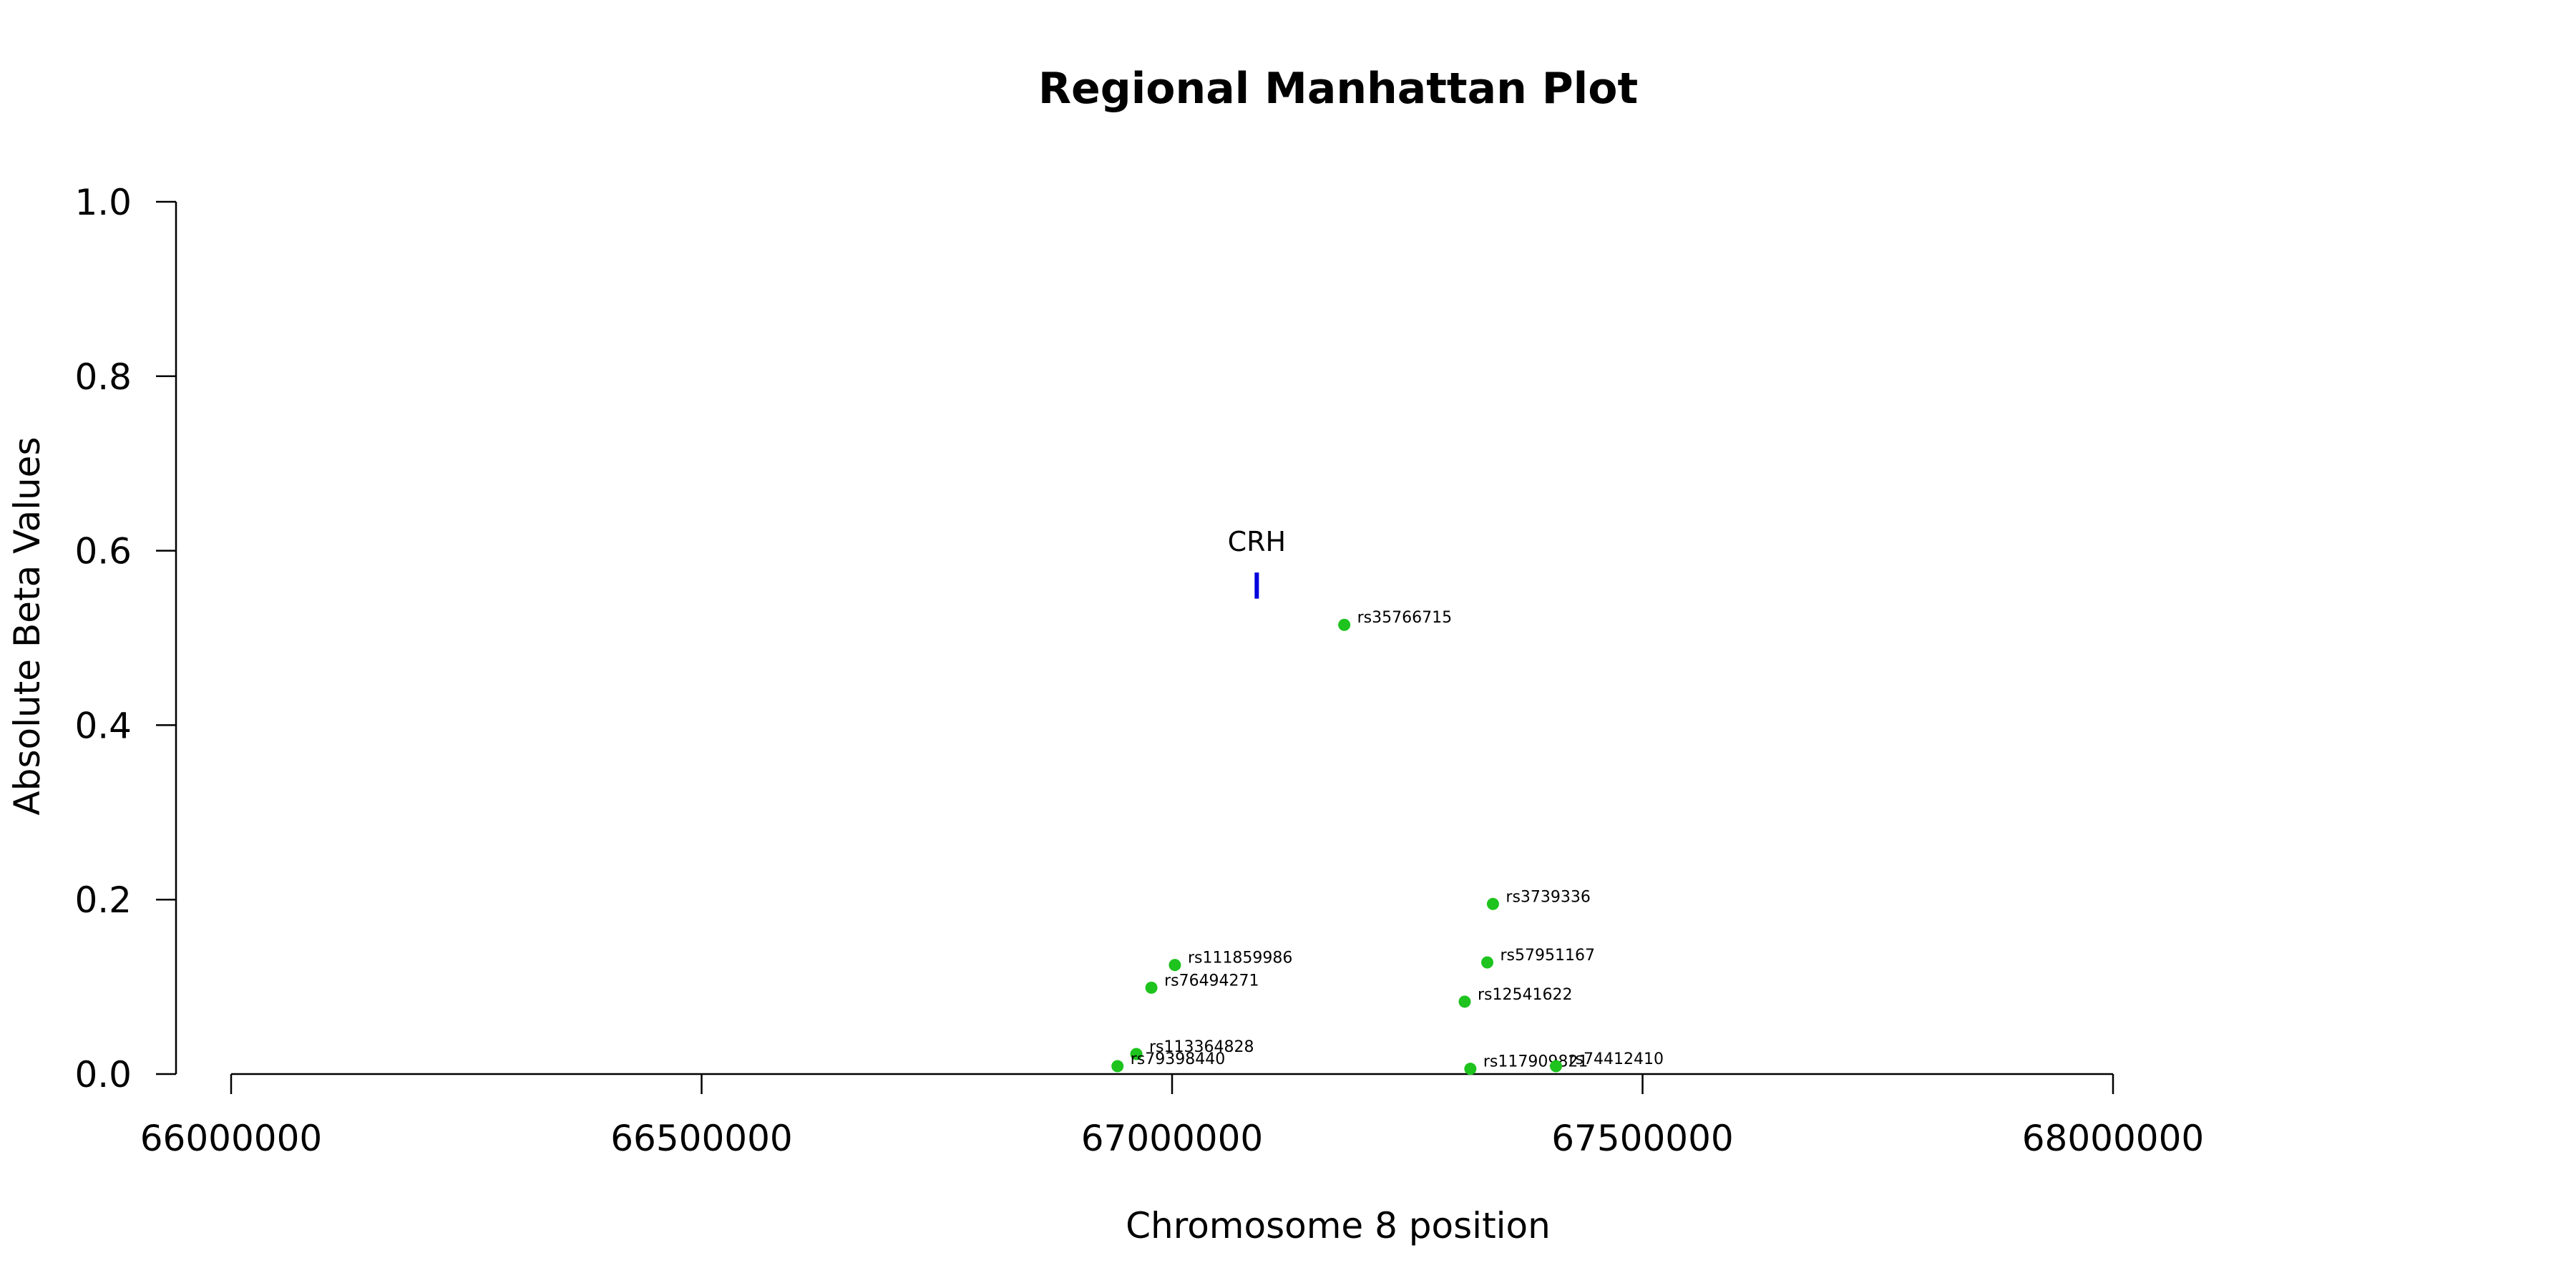  Describe the element at coordinates (103, 202) in the screenshot. I see `y-tick-label: 1.0` at that location.